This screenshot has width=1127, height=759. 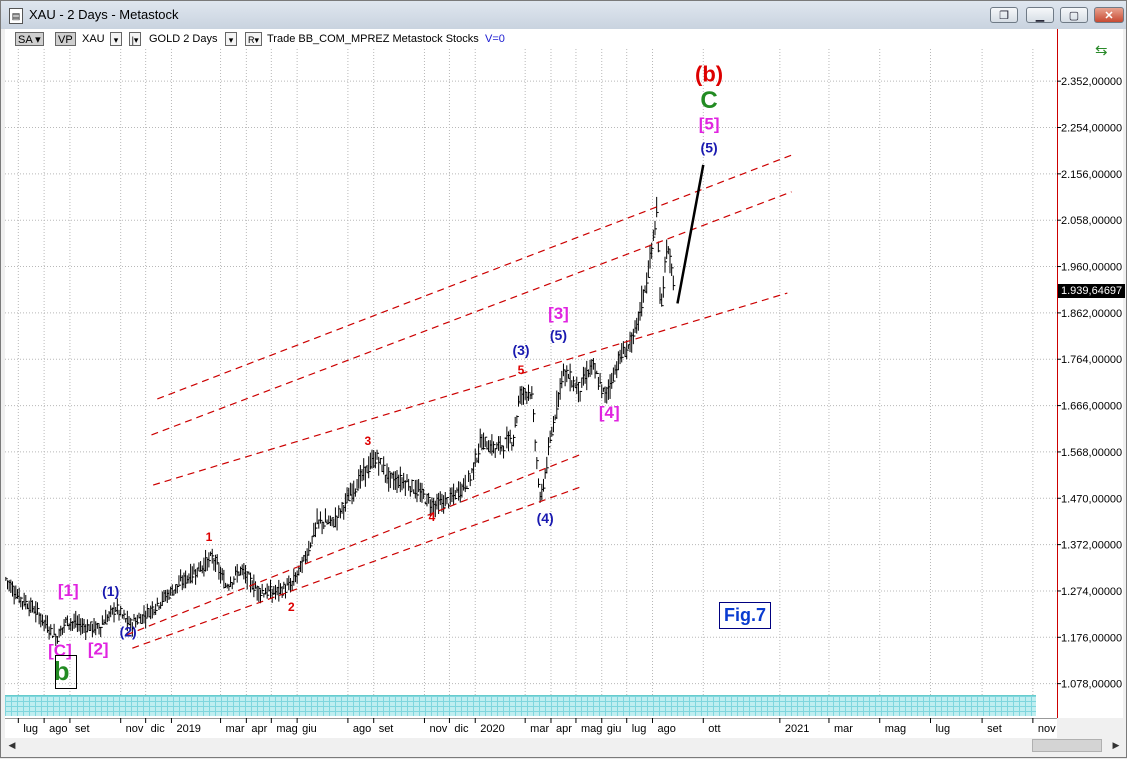 What do you see at coordinates (1091, 82) in the screenshot?
I see `y-tick-label: 2.352,00000` at bounding box center [1091, 82].